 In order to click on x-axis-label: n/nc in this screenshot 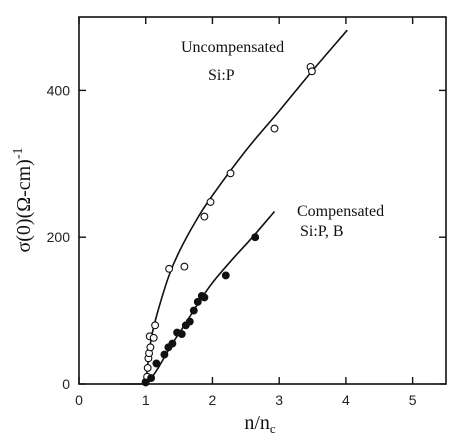, I will do `click(260, 424)`.